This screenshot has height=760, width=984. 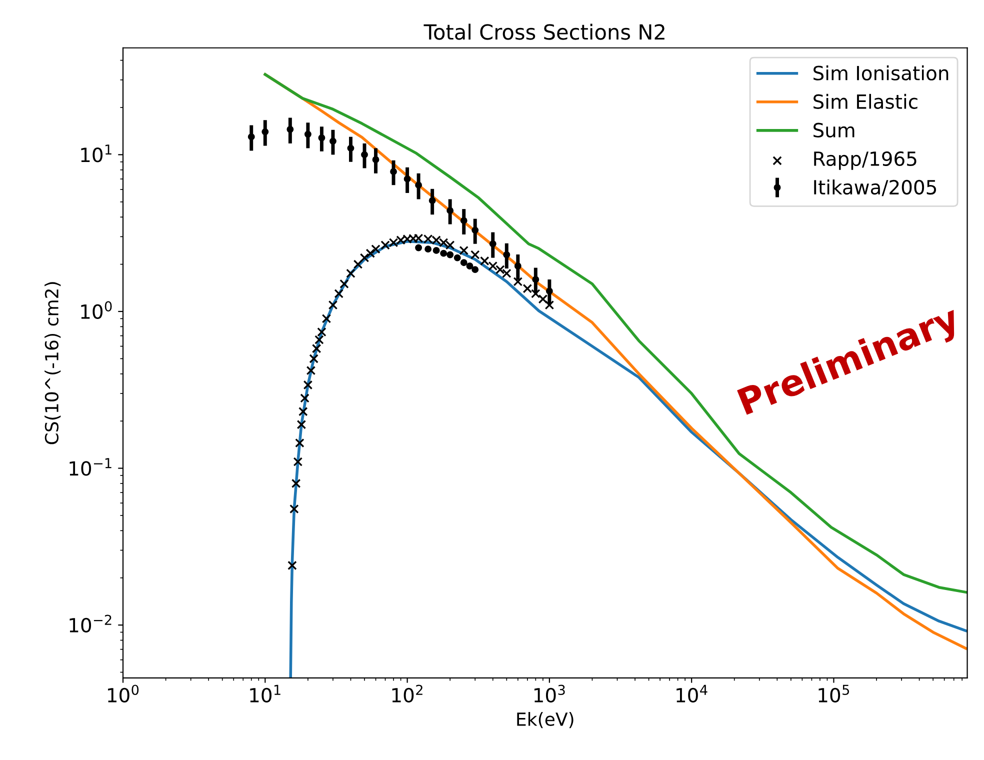 I want to click on y-axis-title: CS(10^(-16) cm2), so click(x=52, y=363).